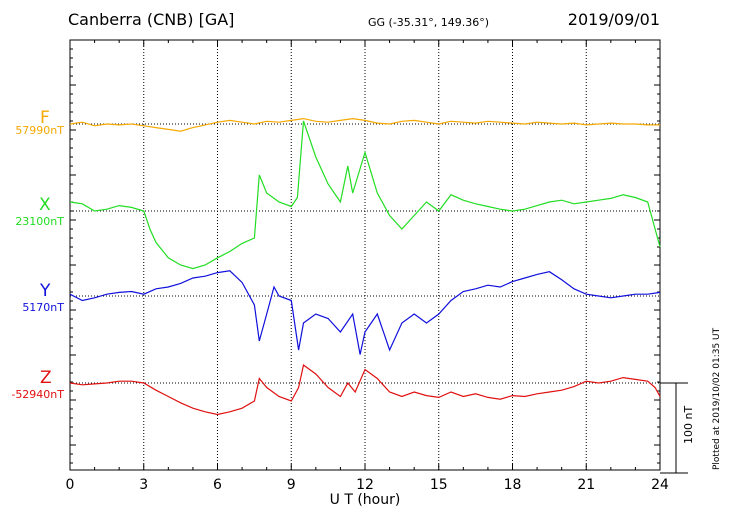  Describe the element at coordinates (143, 485) in the screenshot. I see `x-tick-label: 3` at that location.